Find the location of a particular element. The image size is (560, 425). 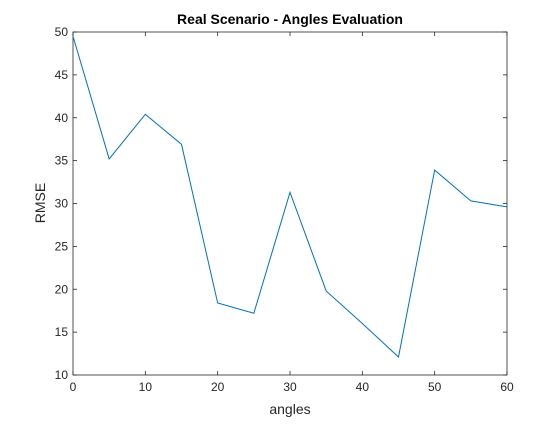

y-axis-label: RMSE is located at coordinates (40, 203).